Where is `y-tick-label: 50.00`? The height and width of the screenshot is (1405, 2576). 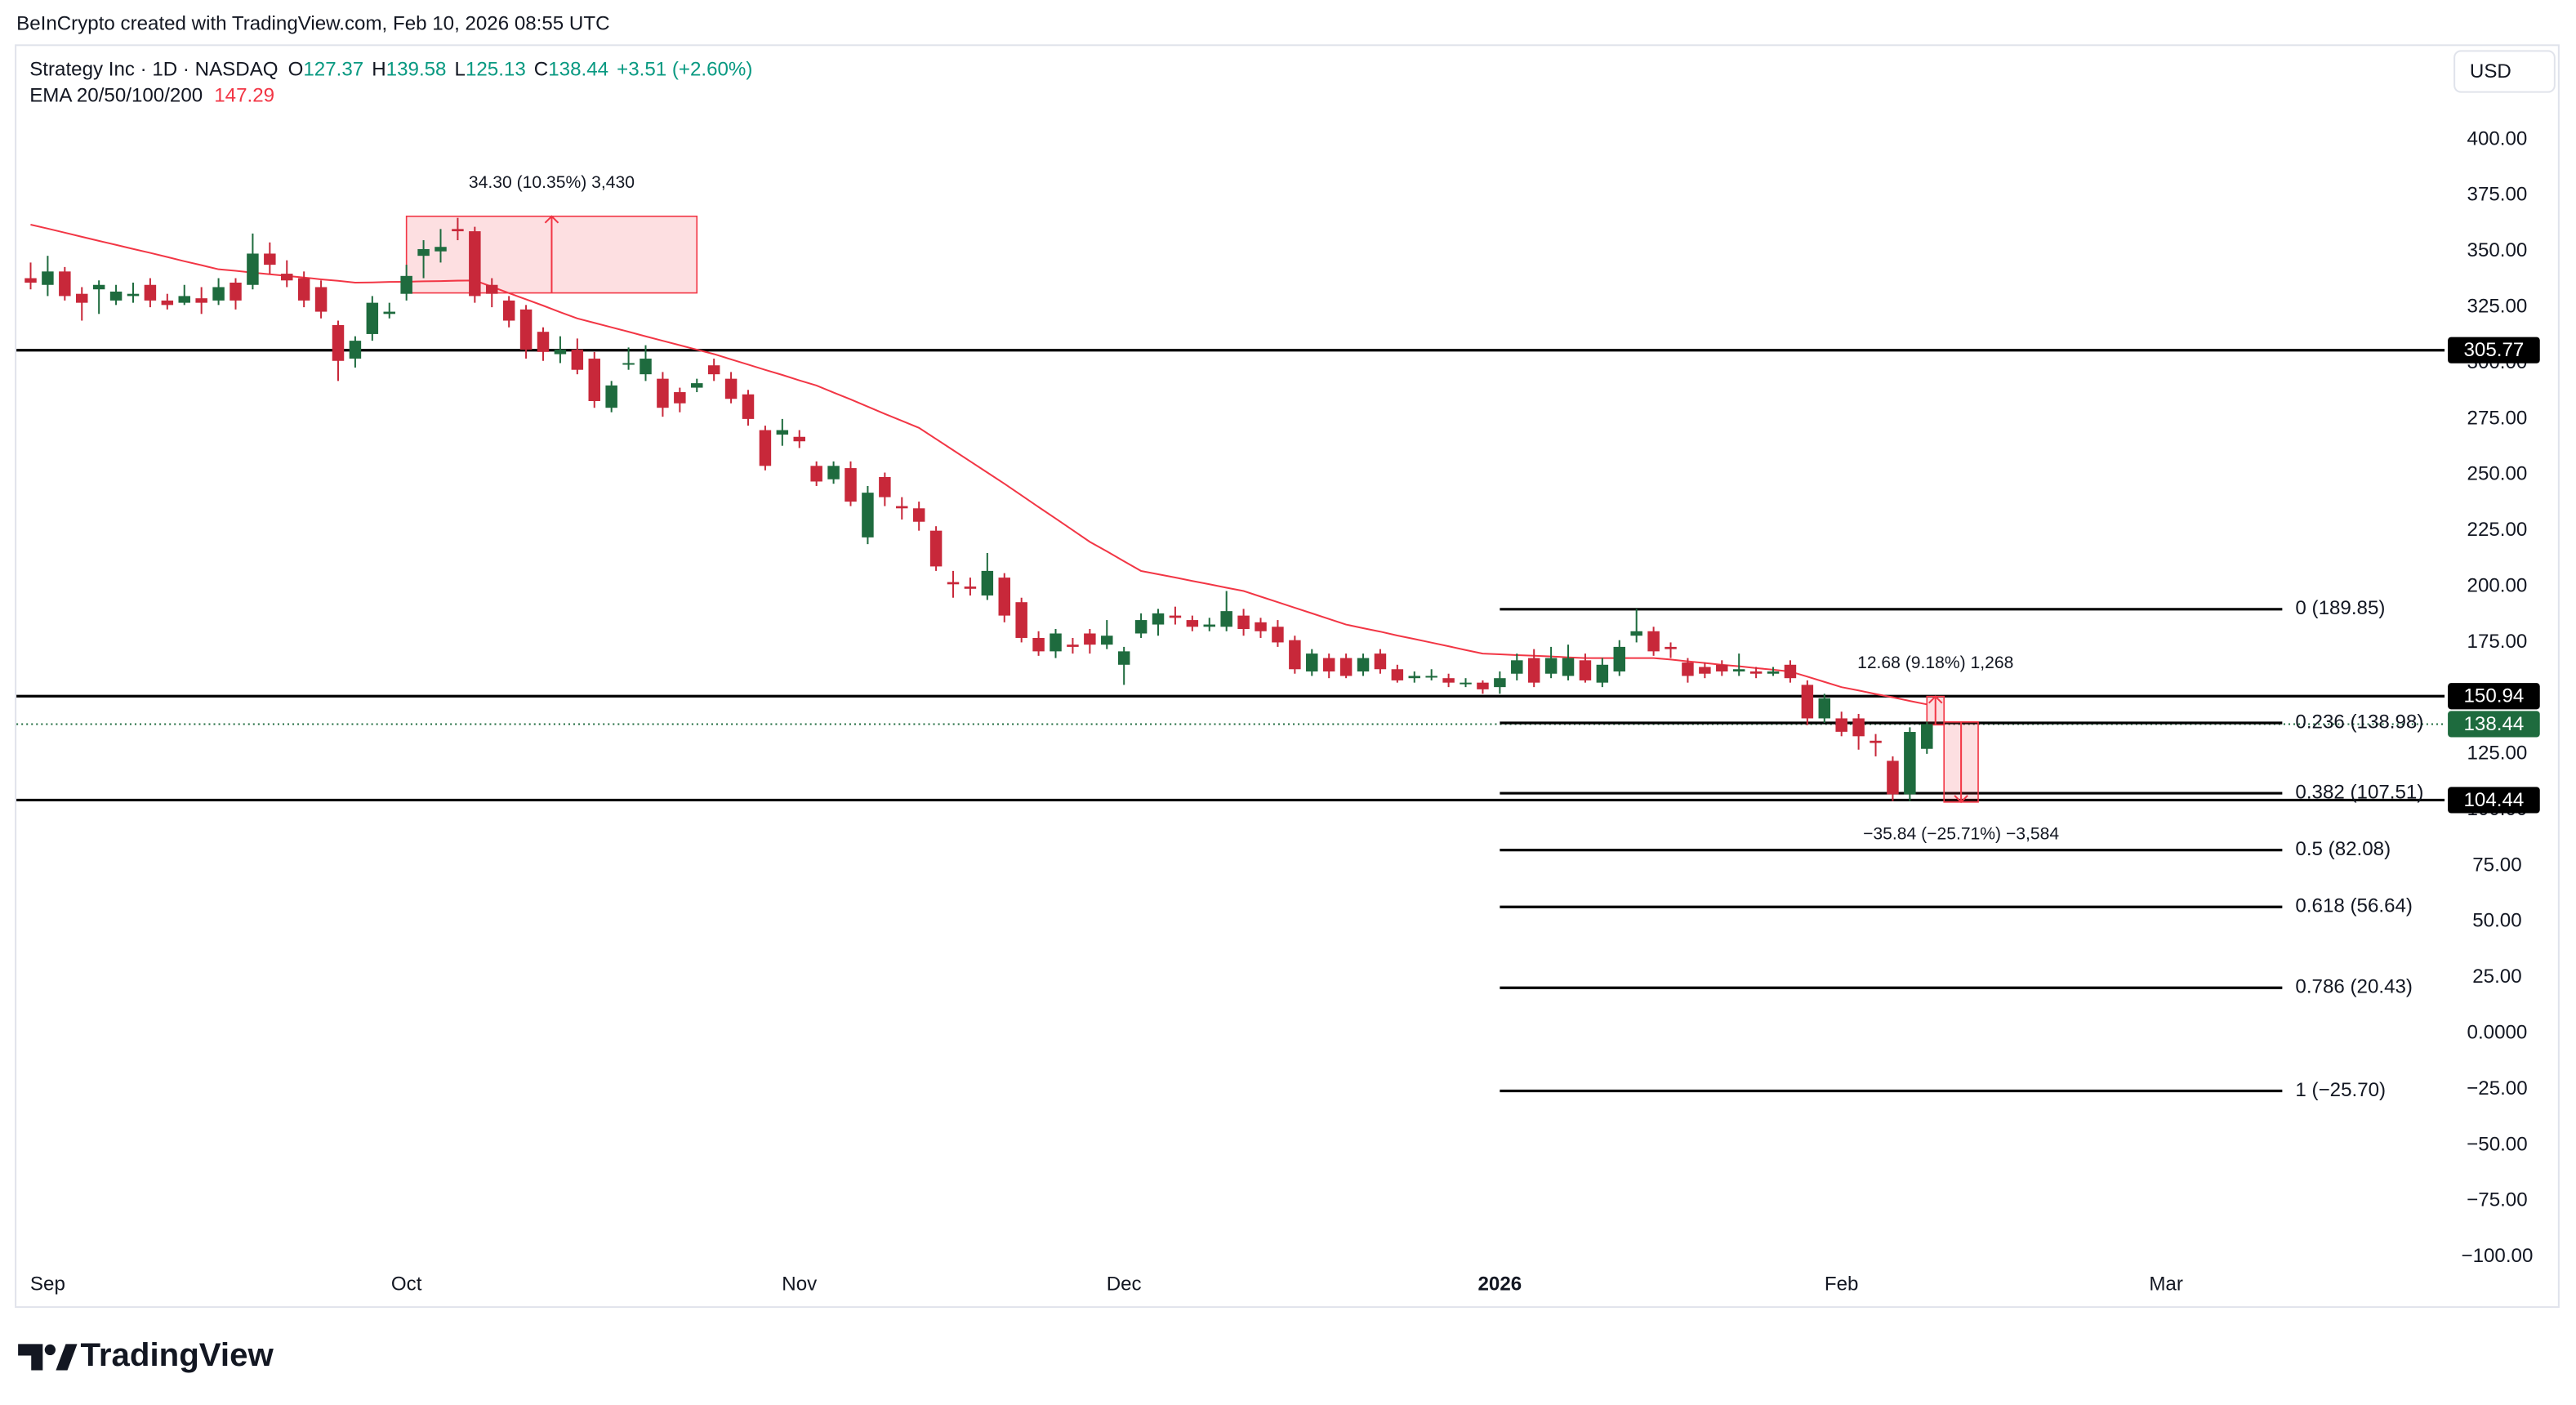
y-tick-label: 50.00 is located at coordinates (2496, 921).